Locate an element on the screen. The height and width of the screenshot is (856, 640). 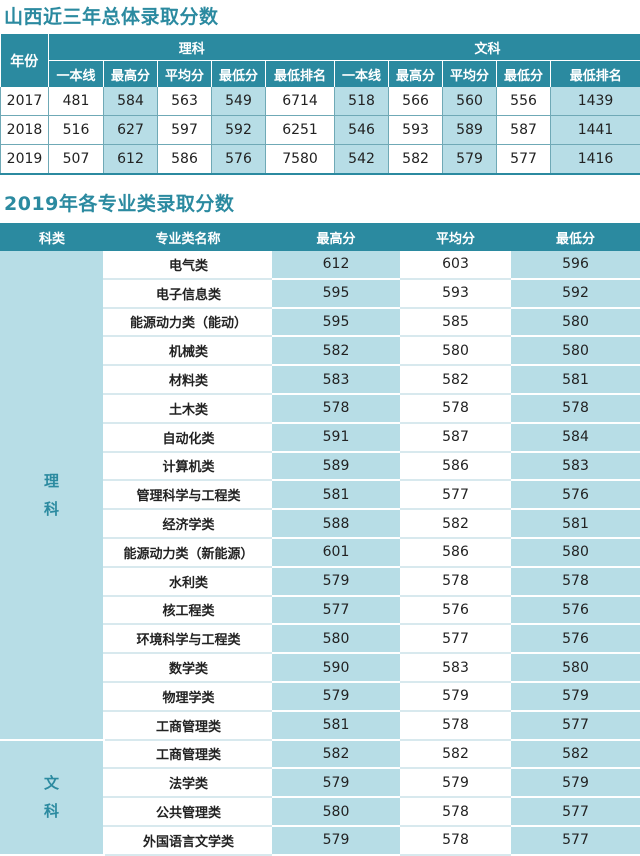
year-header: 年份 is located at coordinates (25, 60).